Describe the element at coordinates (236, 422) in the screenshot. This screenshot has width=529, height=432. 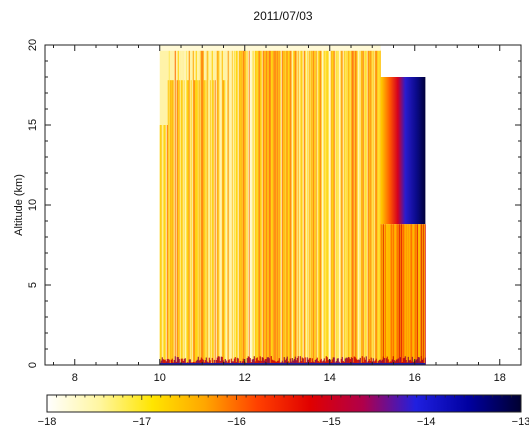
I see `colorbar-tick-label: −16` at that location.